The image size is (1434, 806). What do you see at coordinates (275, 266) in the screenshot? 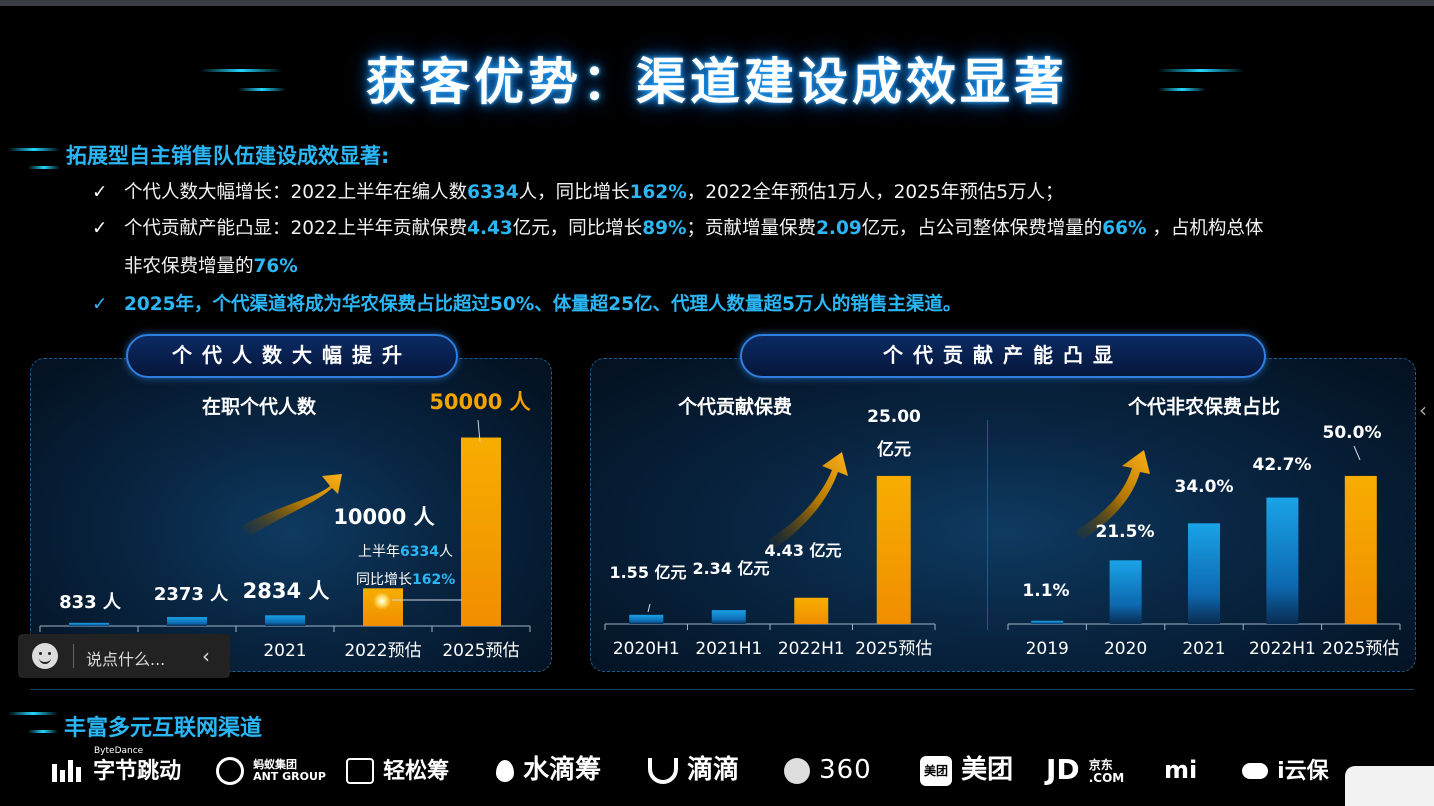
I see `bullet-2-hl-e: 76%` at bounding box center [275, 266].